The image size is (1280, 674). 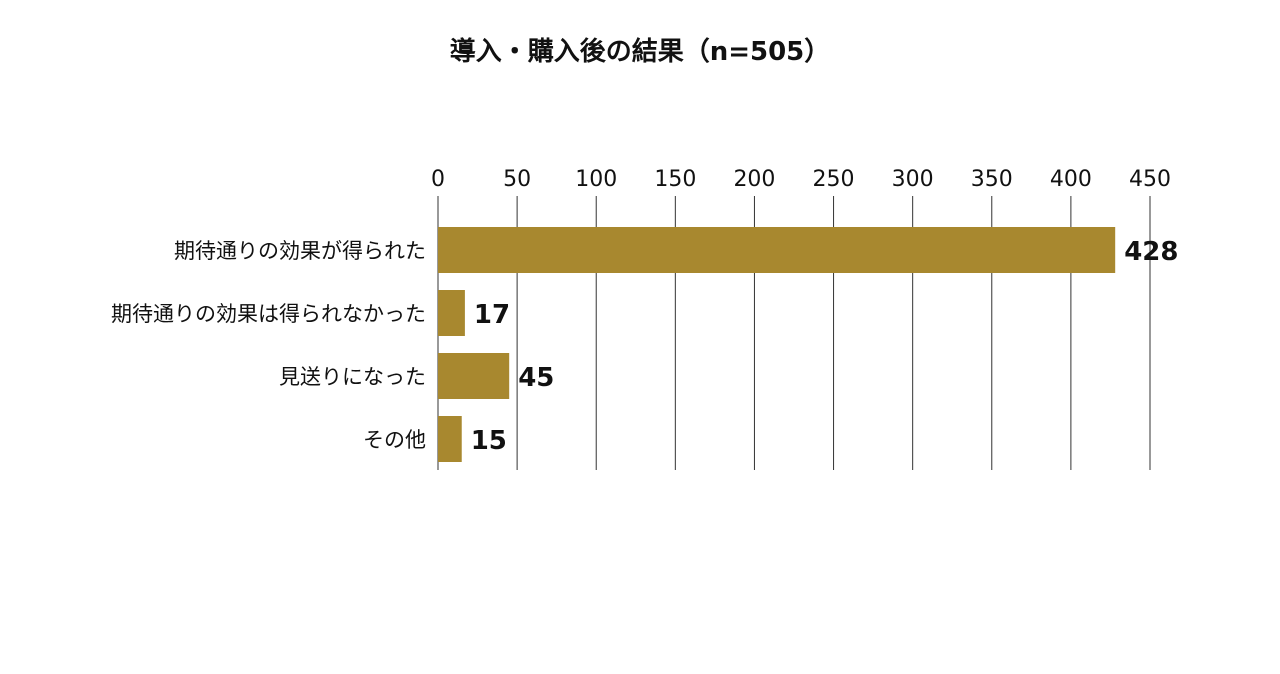 What do you see at coordinates (675, 179) in the screenshot?
I see `x-tick-label: 150` at bounding box center [675, 179].